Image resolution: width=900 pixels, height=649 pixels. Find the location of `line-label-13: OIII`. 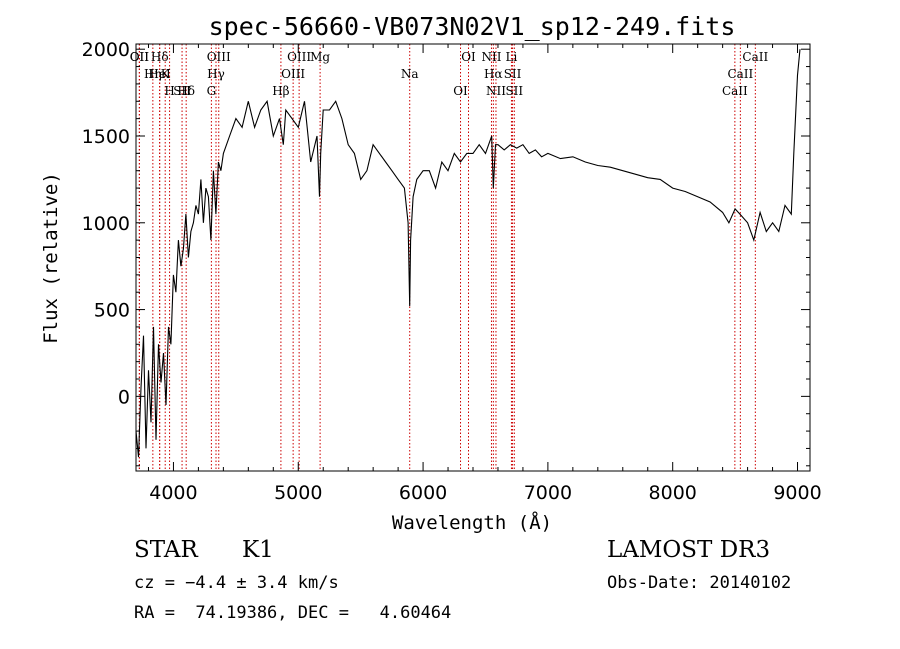

line-label-13: OIII is located at coordinates (293, 74).